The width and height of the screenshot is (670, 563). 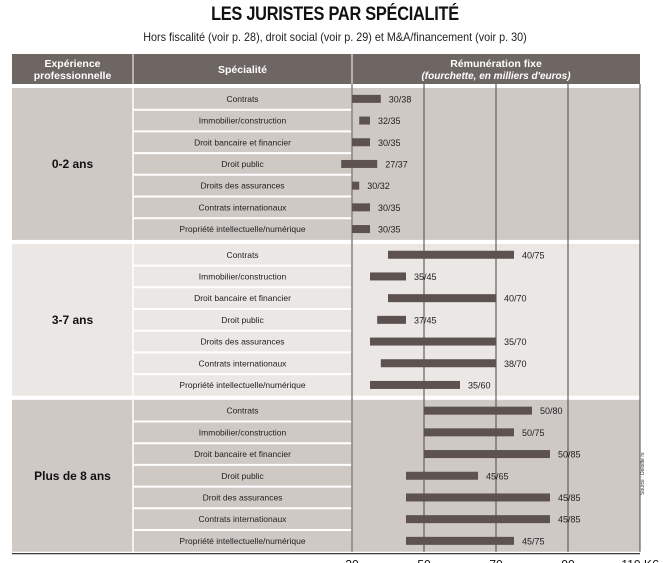 What do you see at coordinates (496, 64) in the screenshot?
I see `header-remuneration: Rémunération fixe` at bounding box center [496, 64].